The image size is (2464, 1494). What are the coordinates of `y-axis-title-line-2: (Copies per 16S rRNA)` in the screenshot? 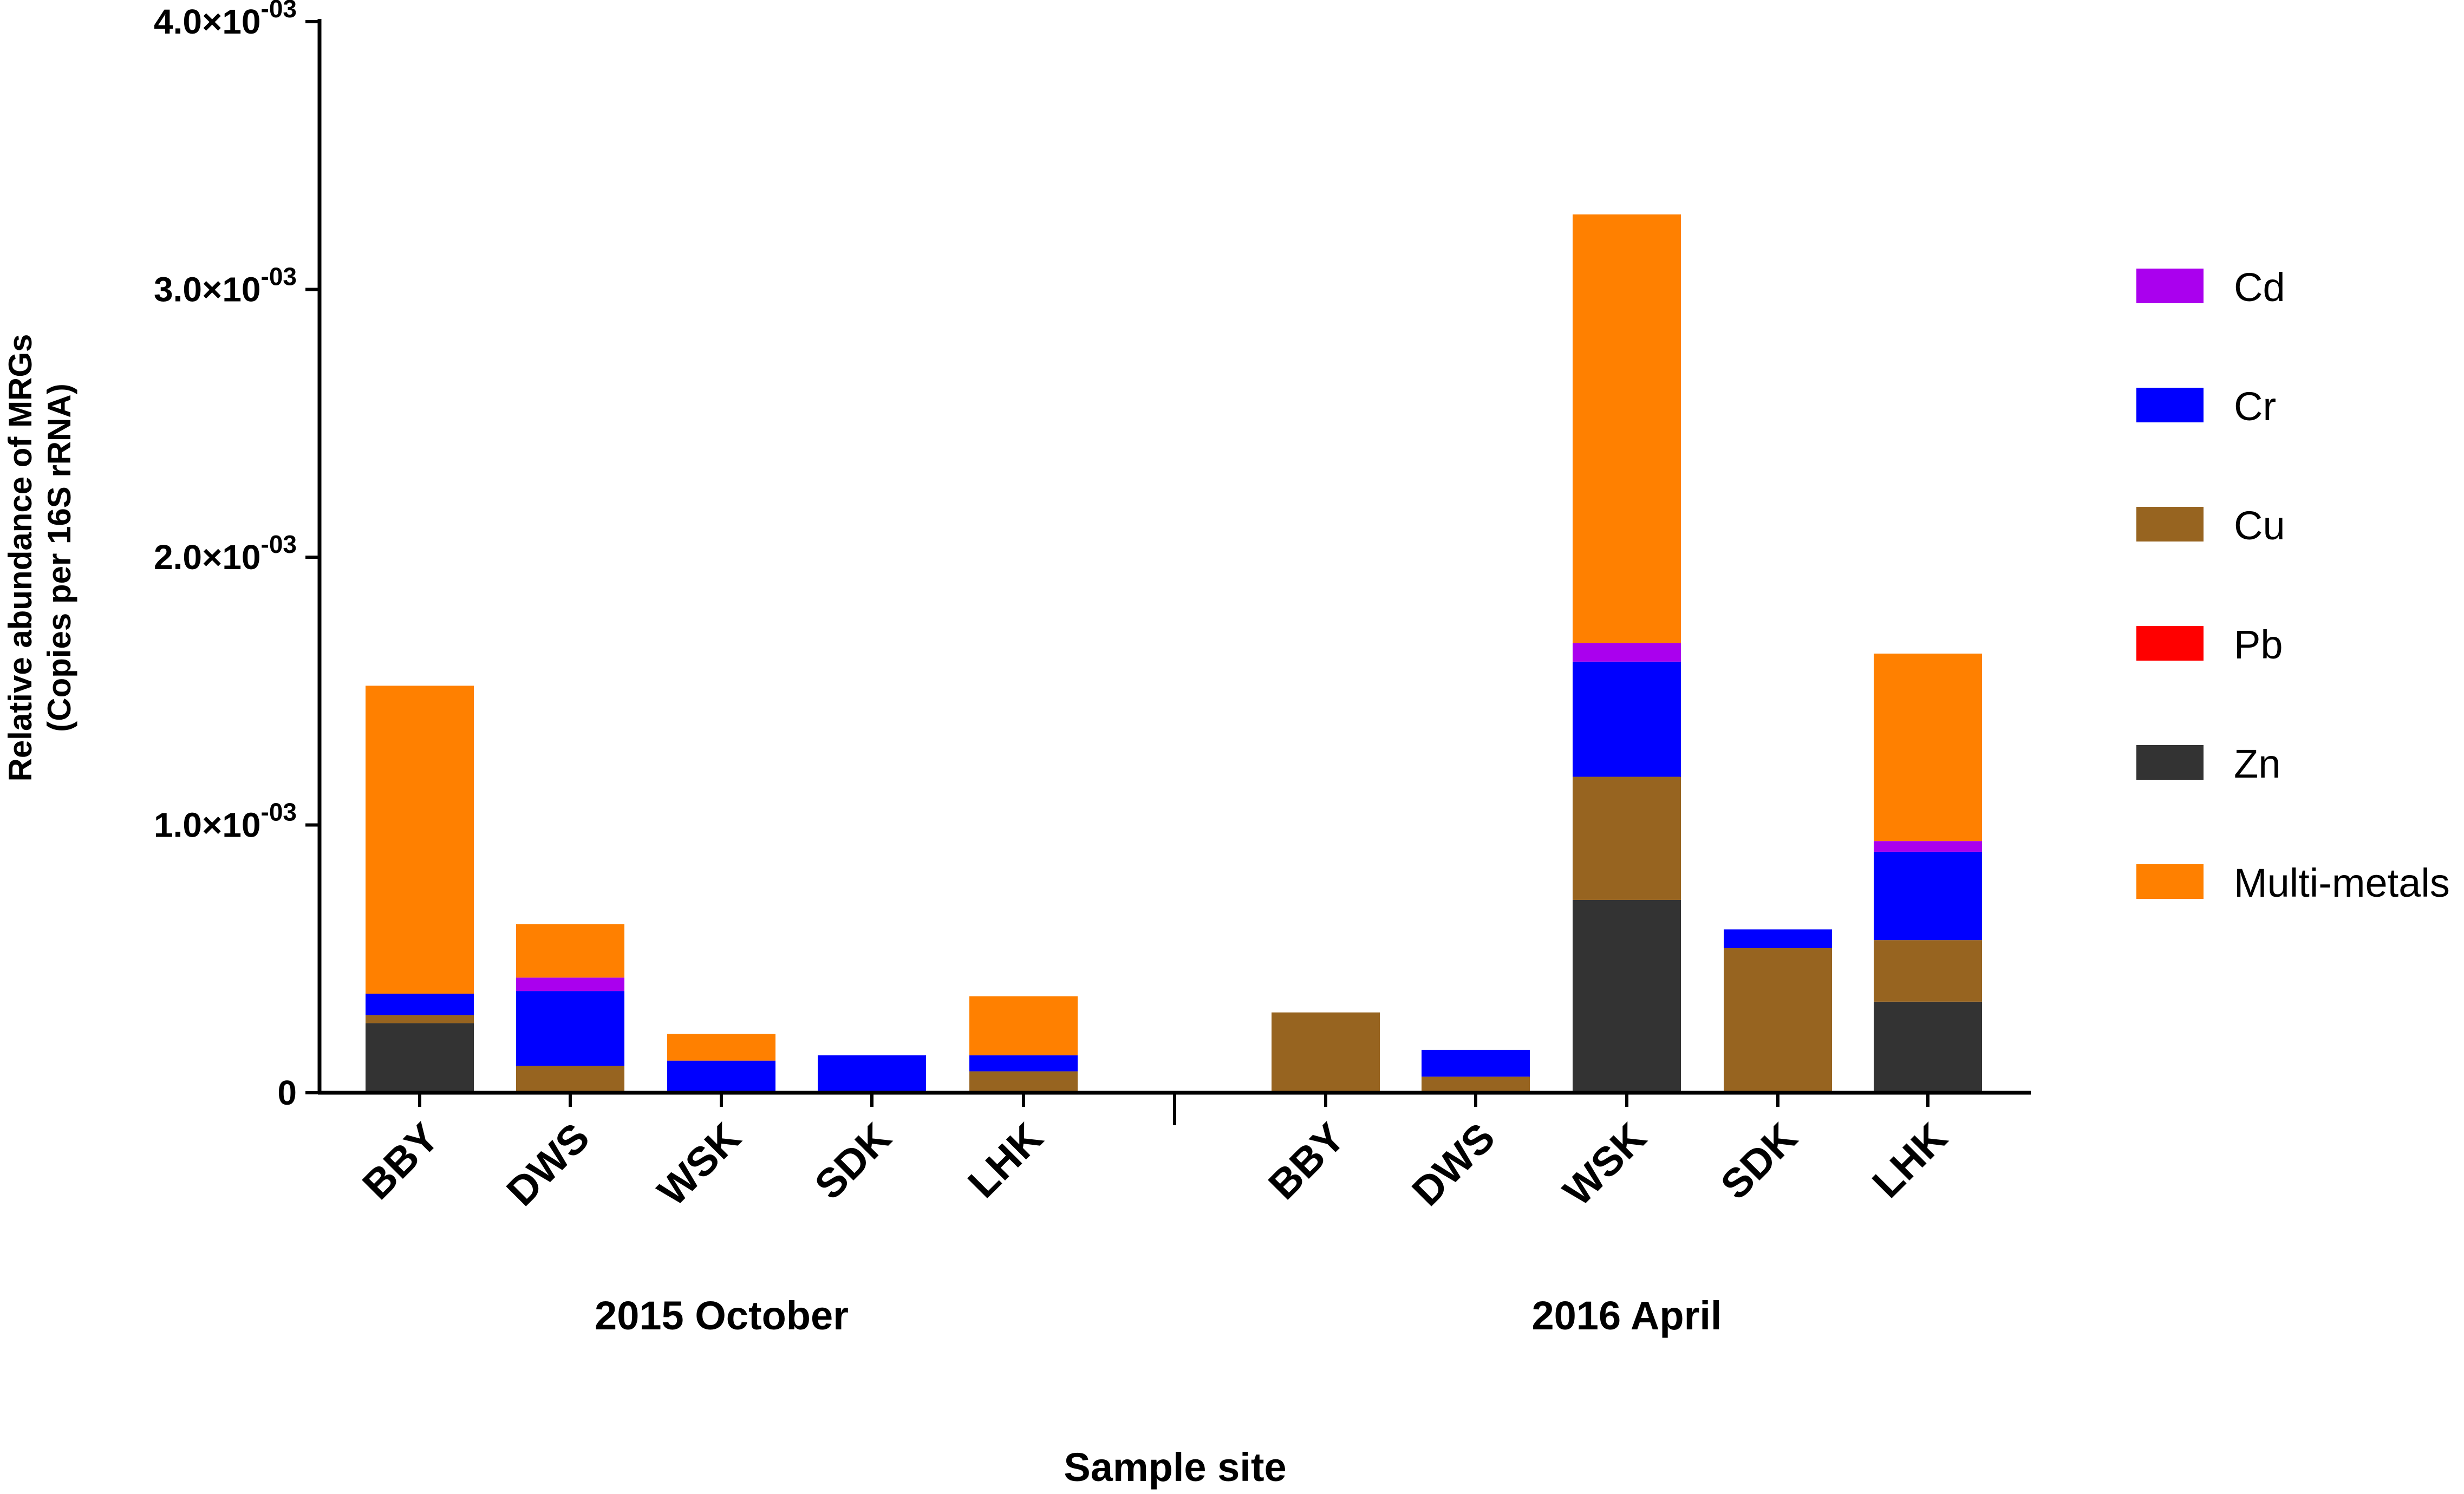 It's located at (59, 557).